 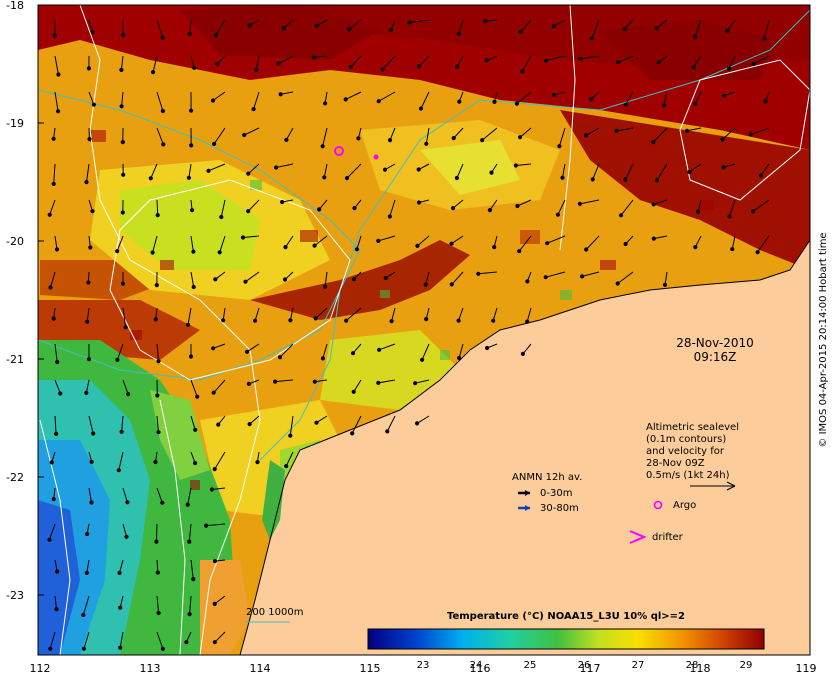 I want to click on colorbar-tick: 26, so click(x=584, y=665).